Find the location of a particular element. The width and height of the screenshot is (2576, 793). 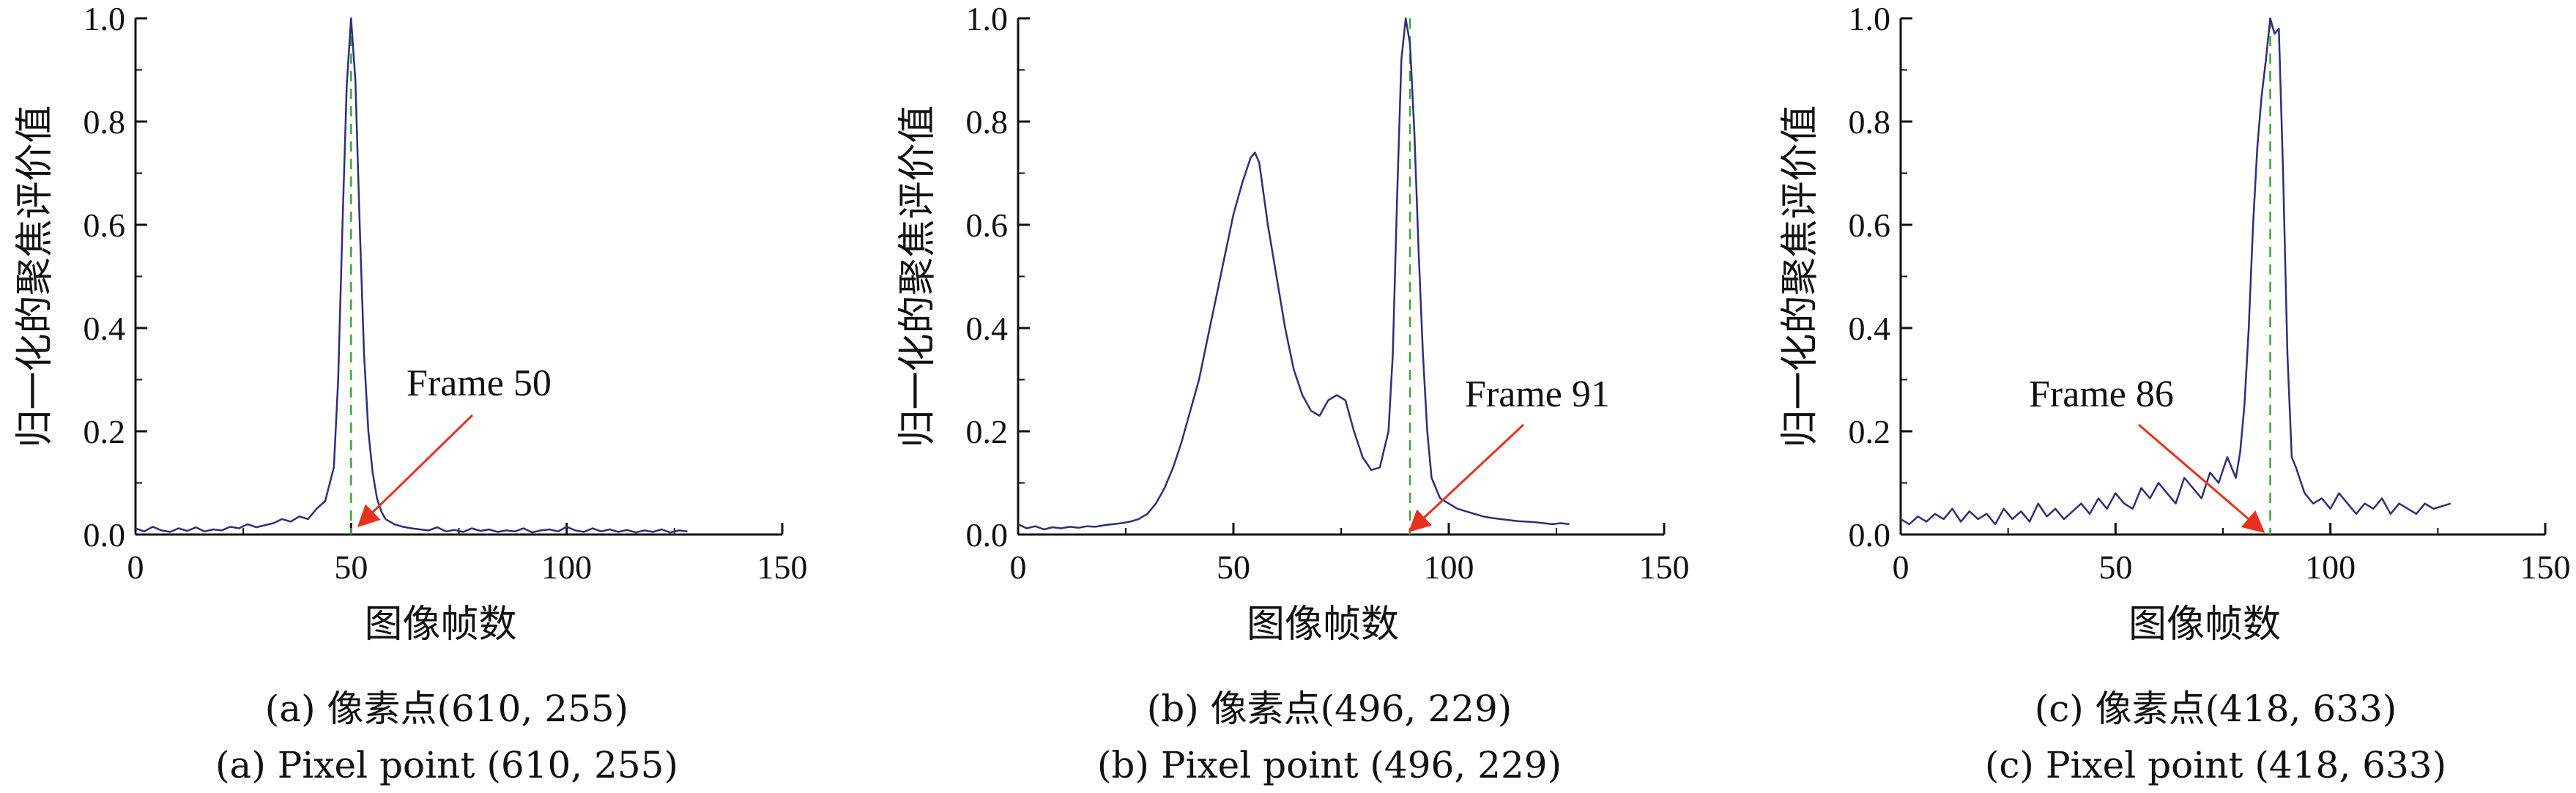

caption-chinese: (a) 像素点(610, 255) is located at coordinates (446, 709).